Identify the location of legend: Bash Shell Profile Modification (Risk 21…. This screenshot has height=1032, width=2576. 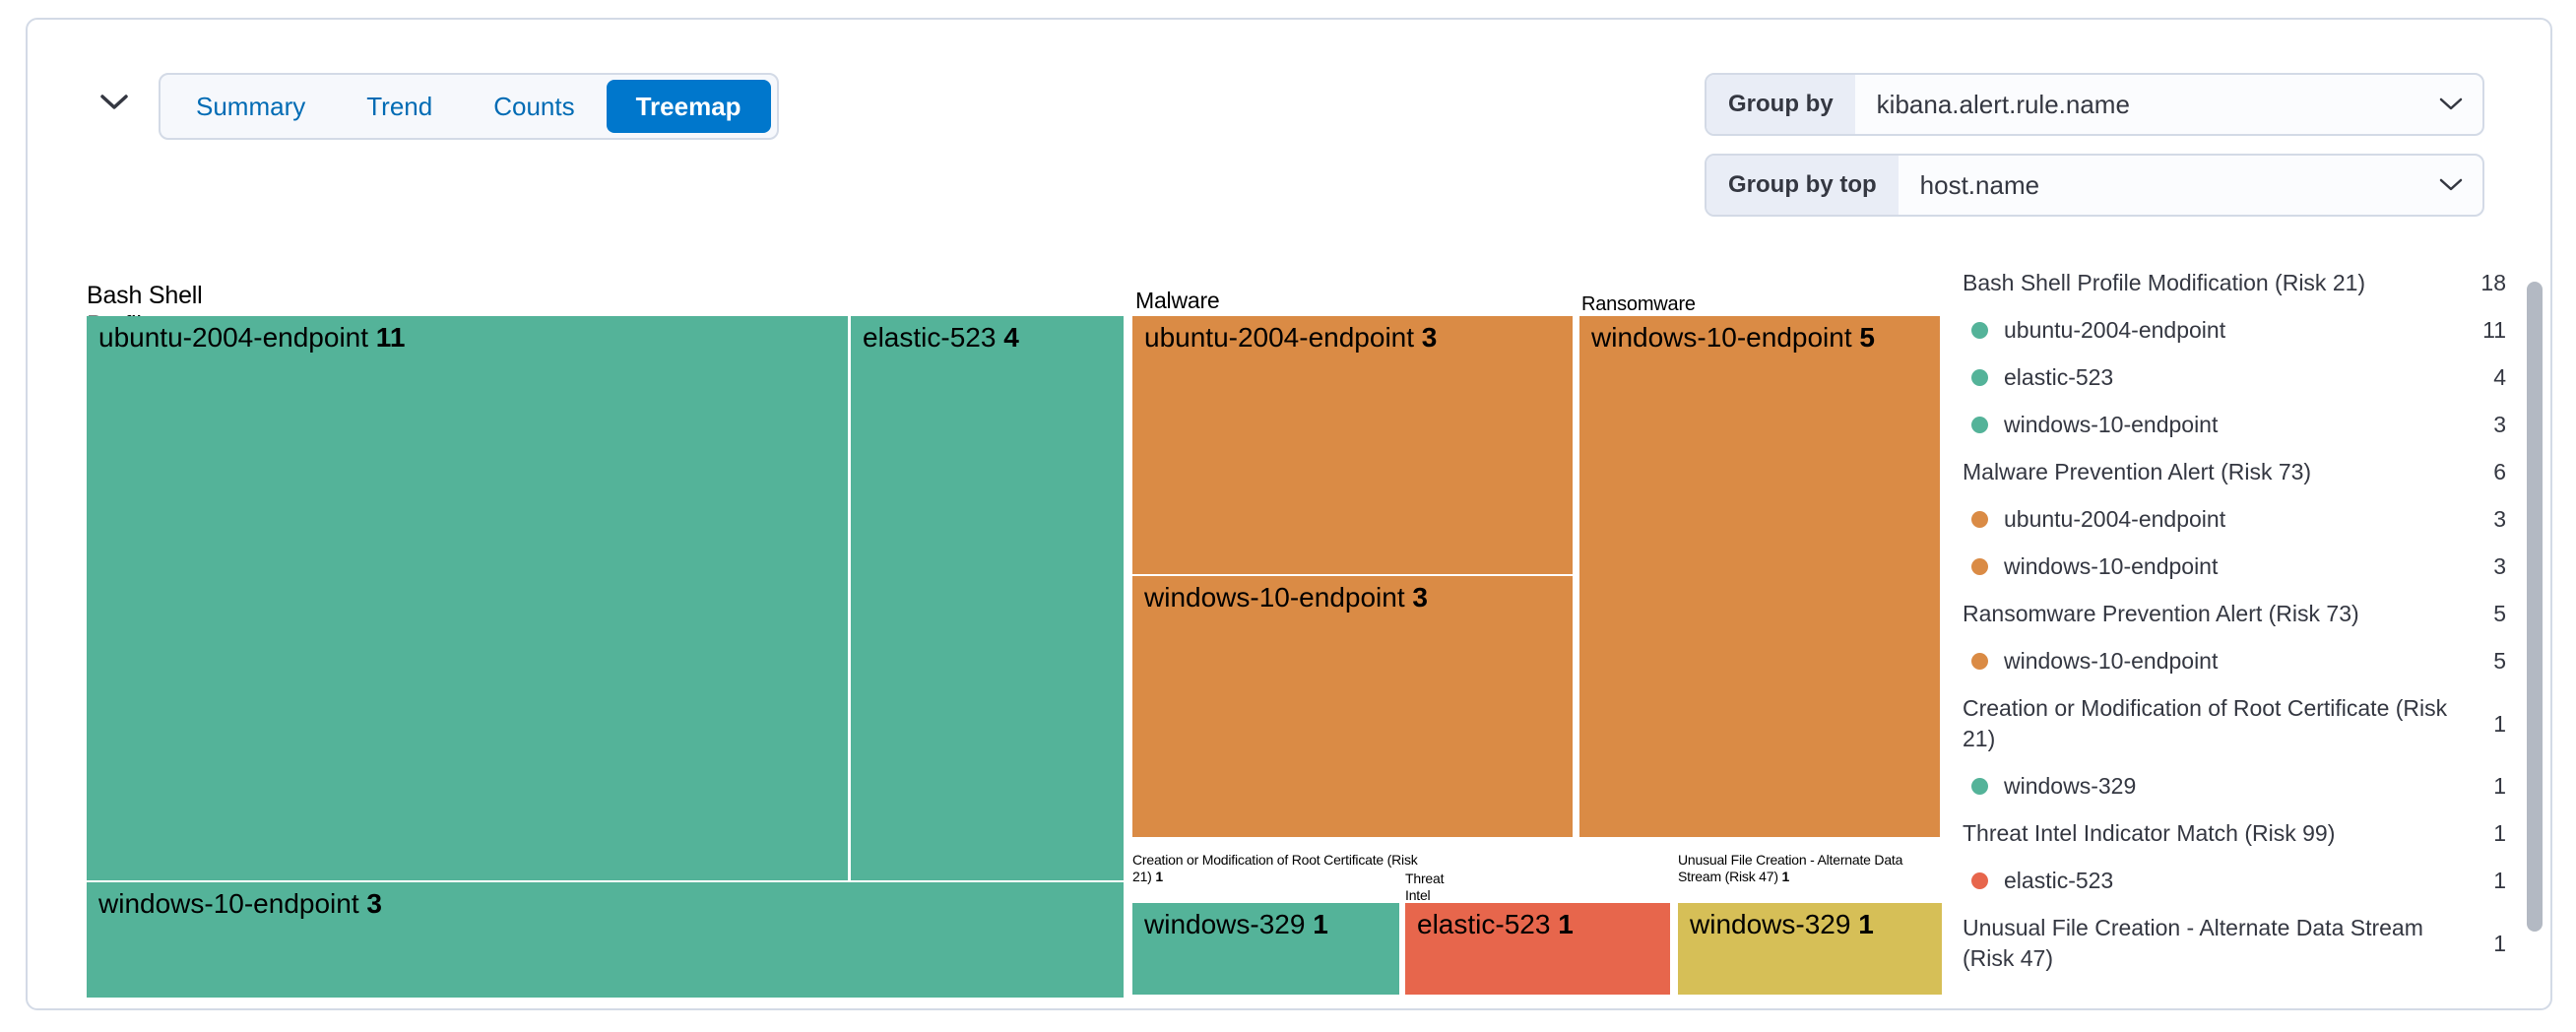
(2234, 629).